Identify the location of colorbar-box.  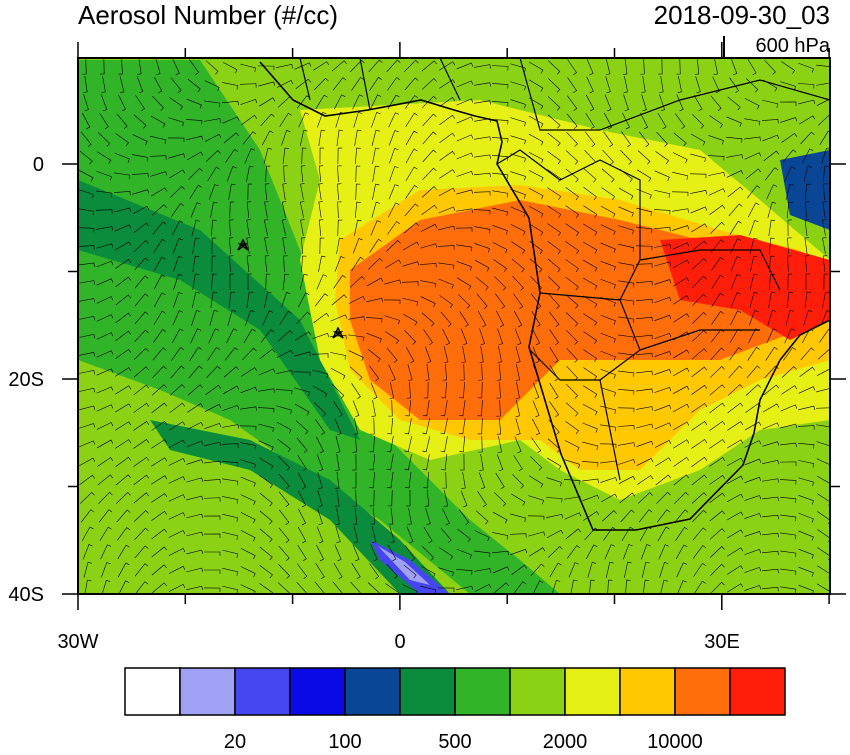
(702, 691).